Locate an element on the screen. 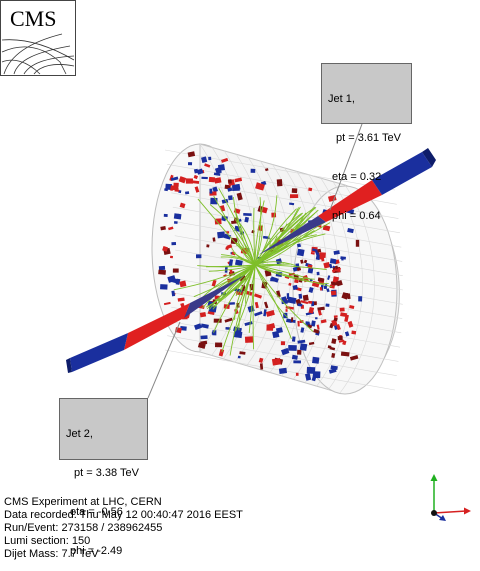  jet1-callout-line is located at coordinates (346, 167).